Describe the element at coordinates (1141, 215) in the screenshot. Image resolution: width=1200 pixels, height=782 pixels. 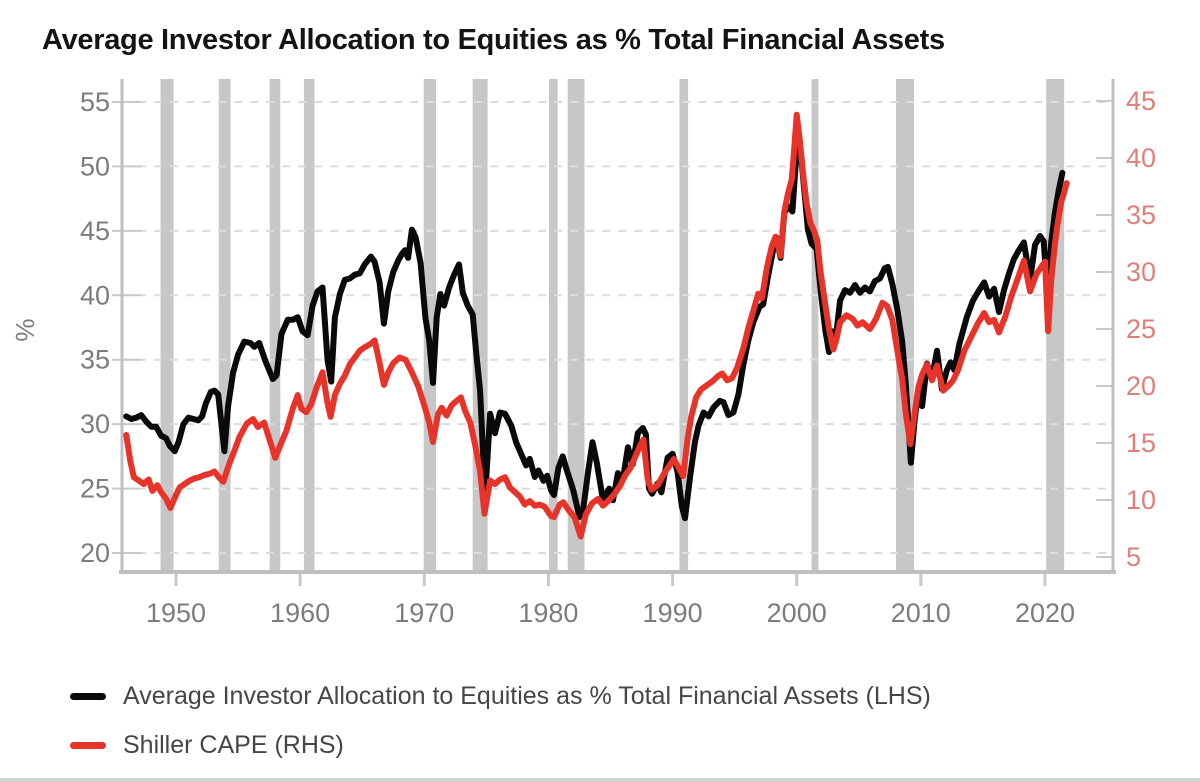
I see `right-axis-tick-label: 35` at that location.